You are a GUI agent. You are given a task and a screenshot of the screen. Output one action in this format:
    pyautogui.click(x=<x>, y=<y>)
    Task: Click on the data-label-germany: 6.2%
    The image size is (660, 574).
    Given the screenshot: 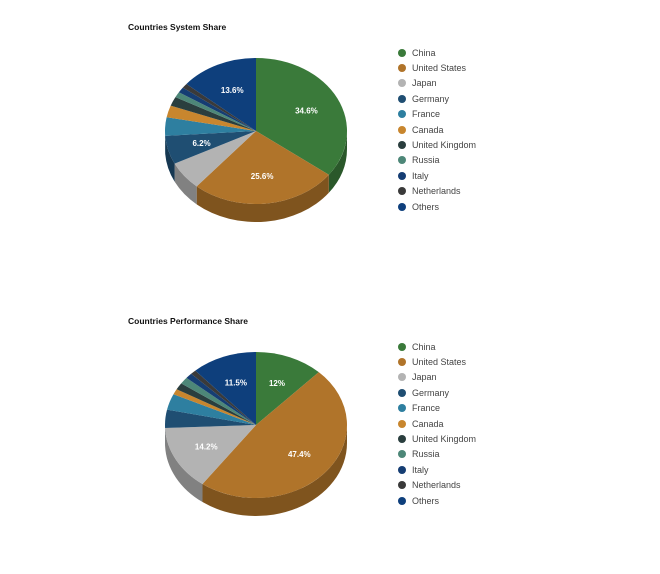 What is the action you would take?
    pyautogui.click(x=201, y=143)
    